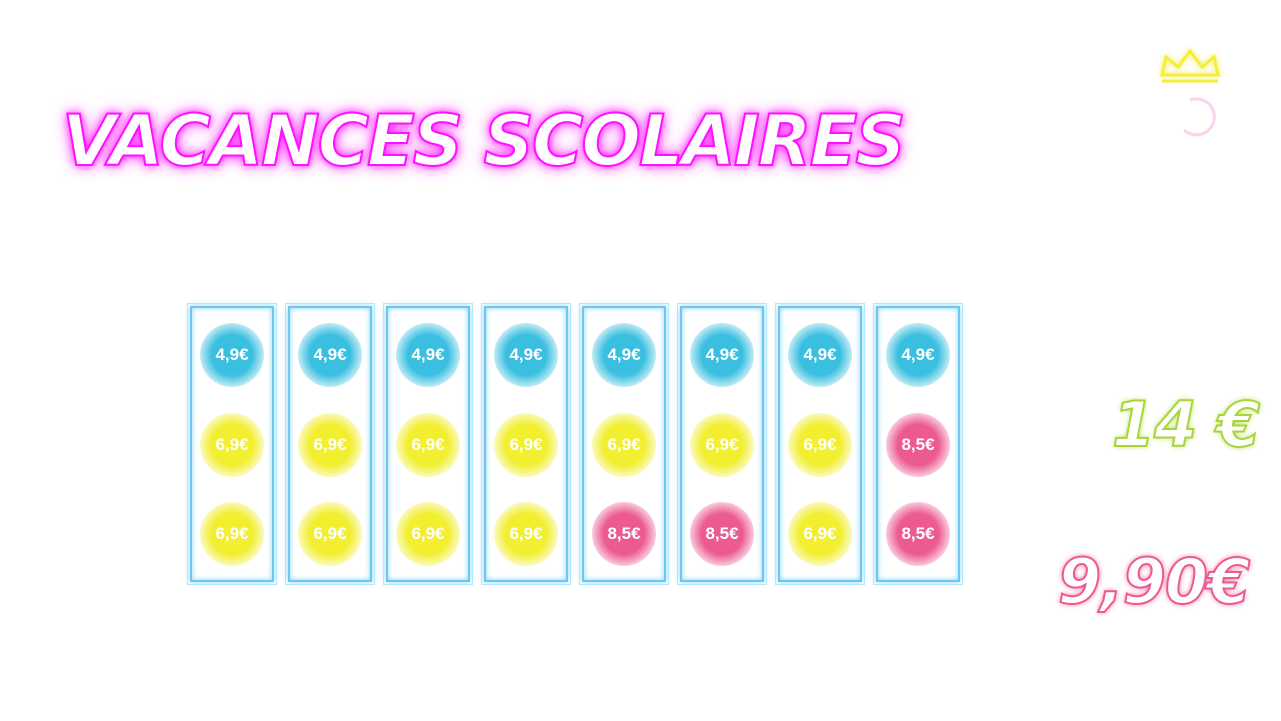 The width and height of the screenshot is (1281, 721). I want to click on side-price: 9,90€, so click(1154, 581).